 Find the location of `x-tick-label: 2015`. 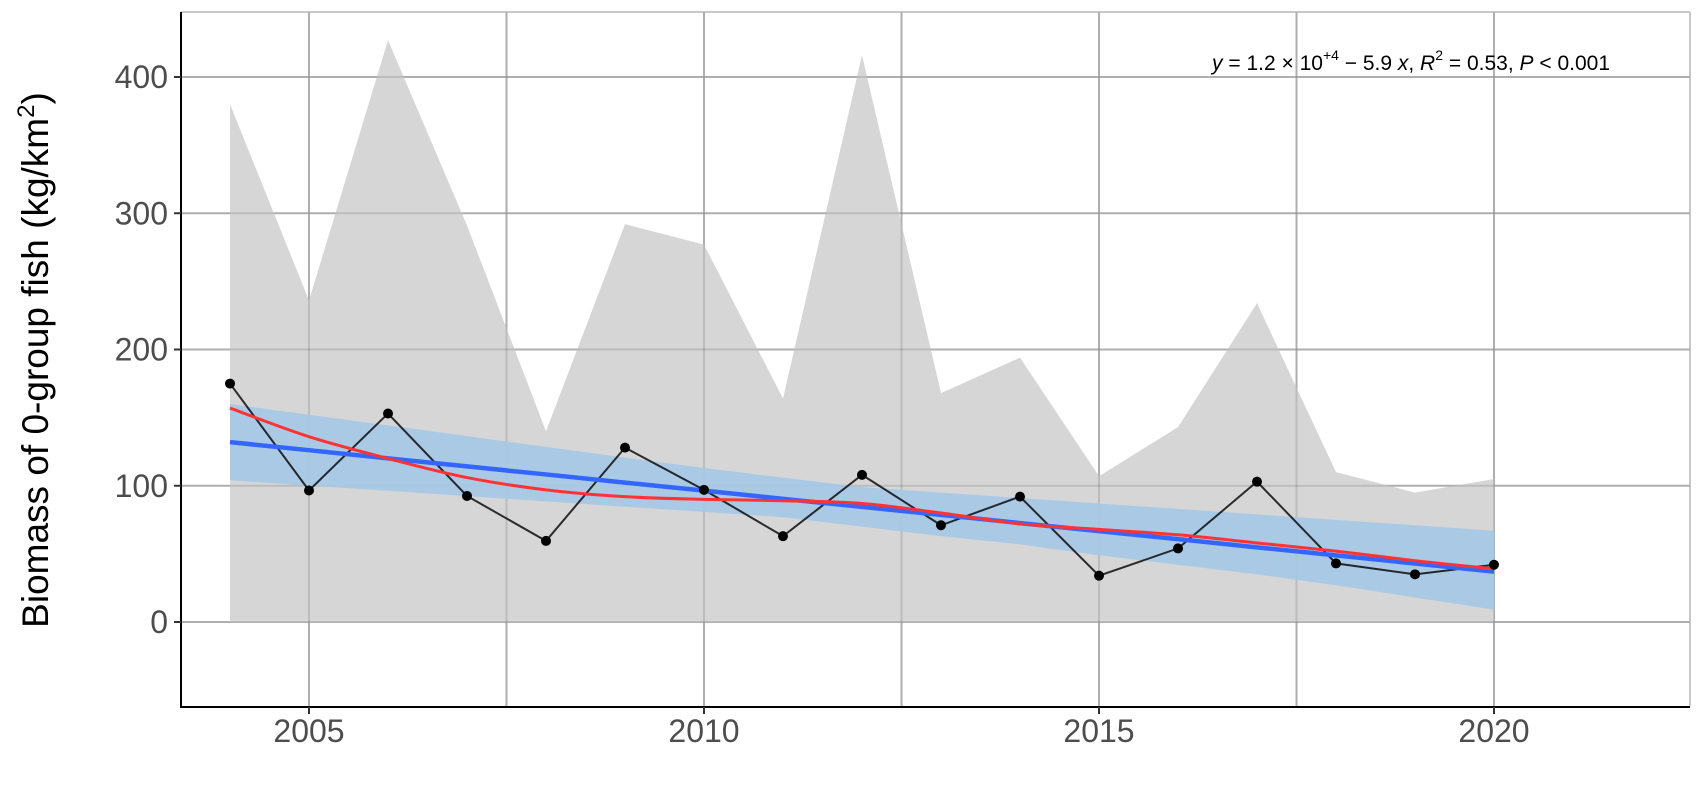

x-tick-label: 2015 is located at coordinates (1098, 731).